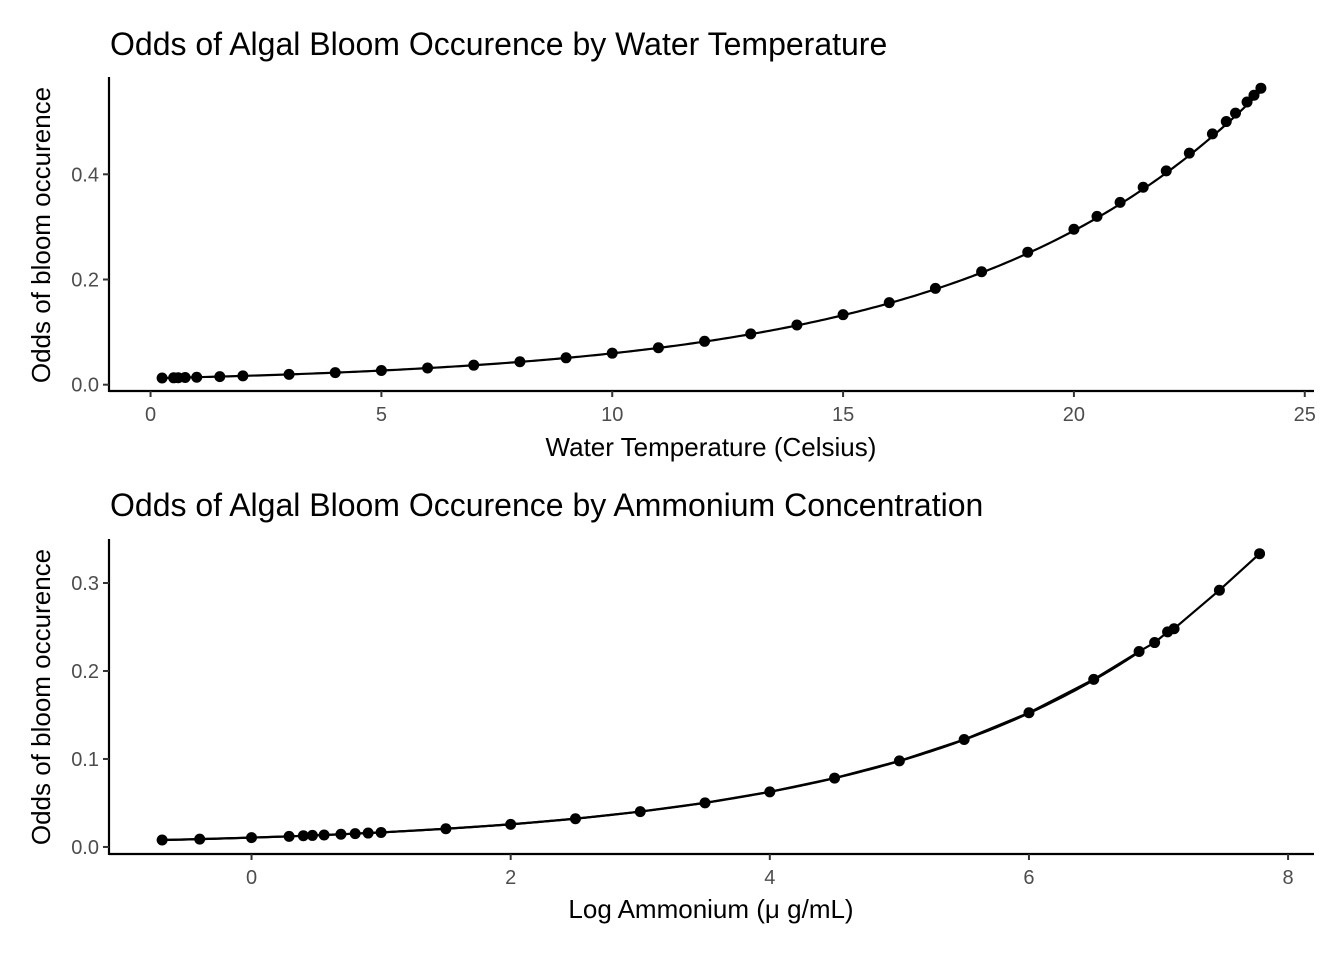 This screenshot has height=960, width=1344. Describe the element at coordinates (1305, 415) in the screenshot. I see `x-tick-label: 25` at that location.